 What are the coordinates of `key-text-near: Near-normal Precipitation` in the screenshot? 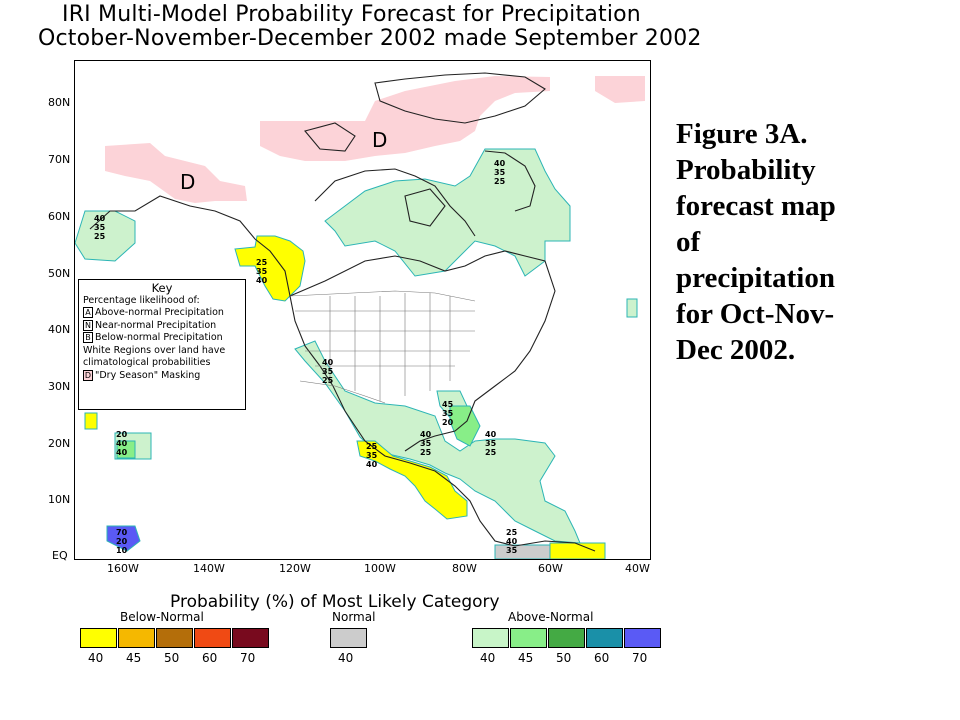 It's located at (156, 325).